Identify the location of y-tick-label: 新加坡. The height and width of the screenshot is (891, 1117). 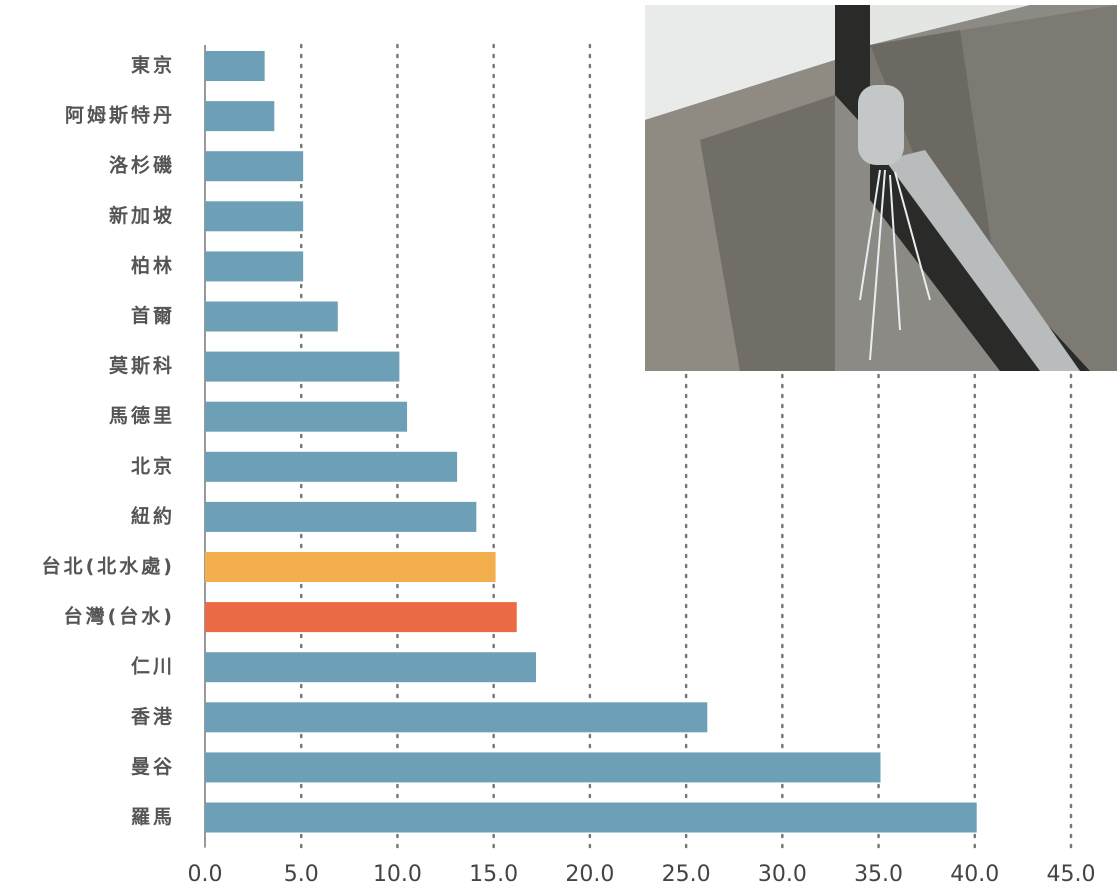
(142, 215).